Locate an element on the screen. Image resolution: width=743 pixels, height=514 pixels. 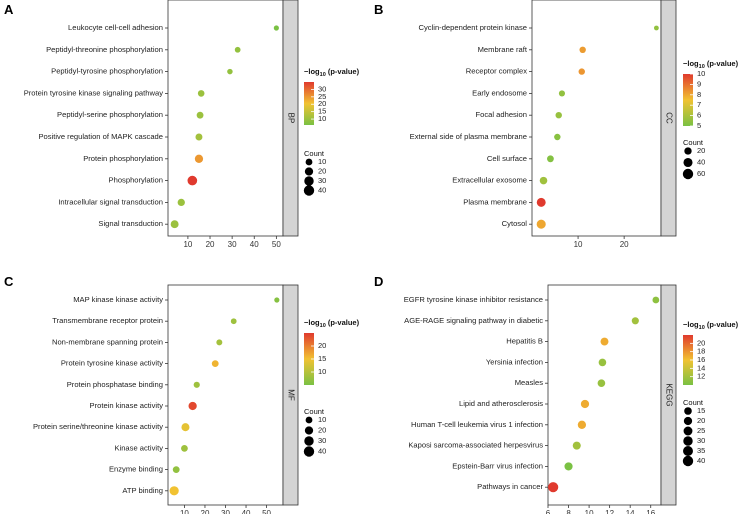
y-tick-label: Receptor complex is located at coordinates (496, 71).